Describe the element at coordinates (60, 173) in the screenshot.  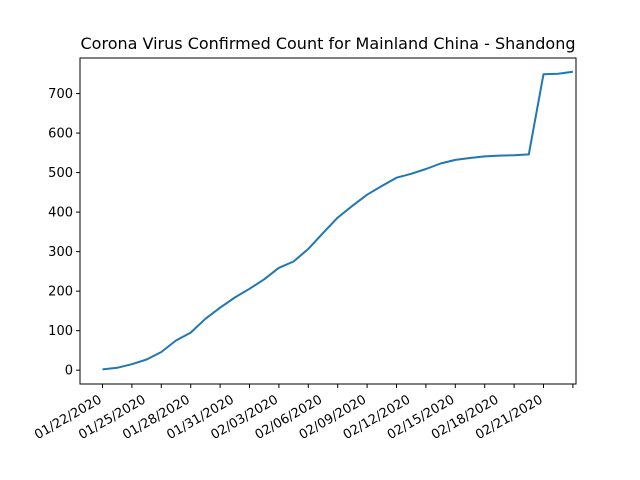
I see `y-tick-label: 500` at that location.